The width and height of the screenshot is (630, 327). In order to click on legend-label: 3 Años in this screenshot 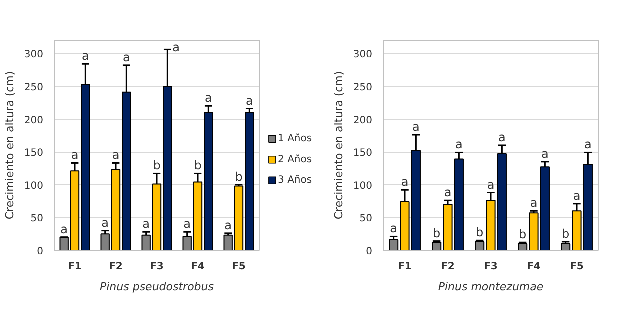, I will do `click(295, 180)`.